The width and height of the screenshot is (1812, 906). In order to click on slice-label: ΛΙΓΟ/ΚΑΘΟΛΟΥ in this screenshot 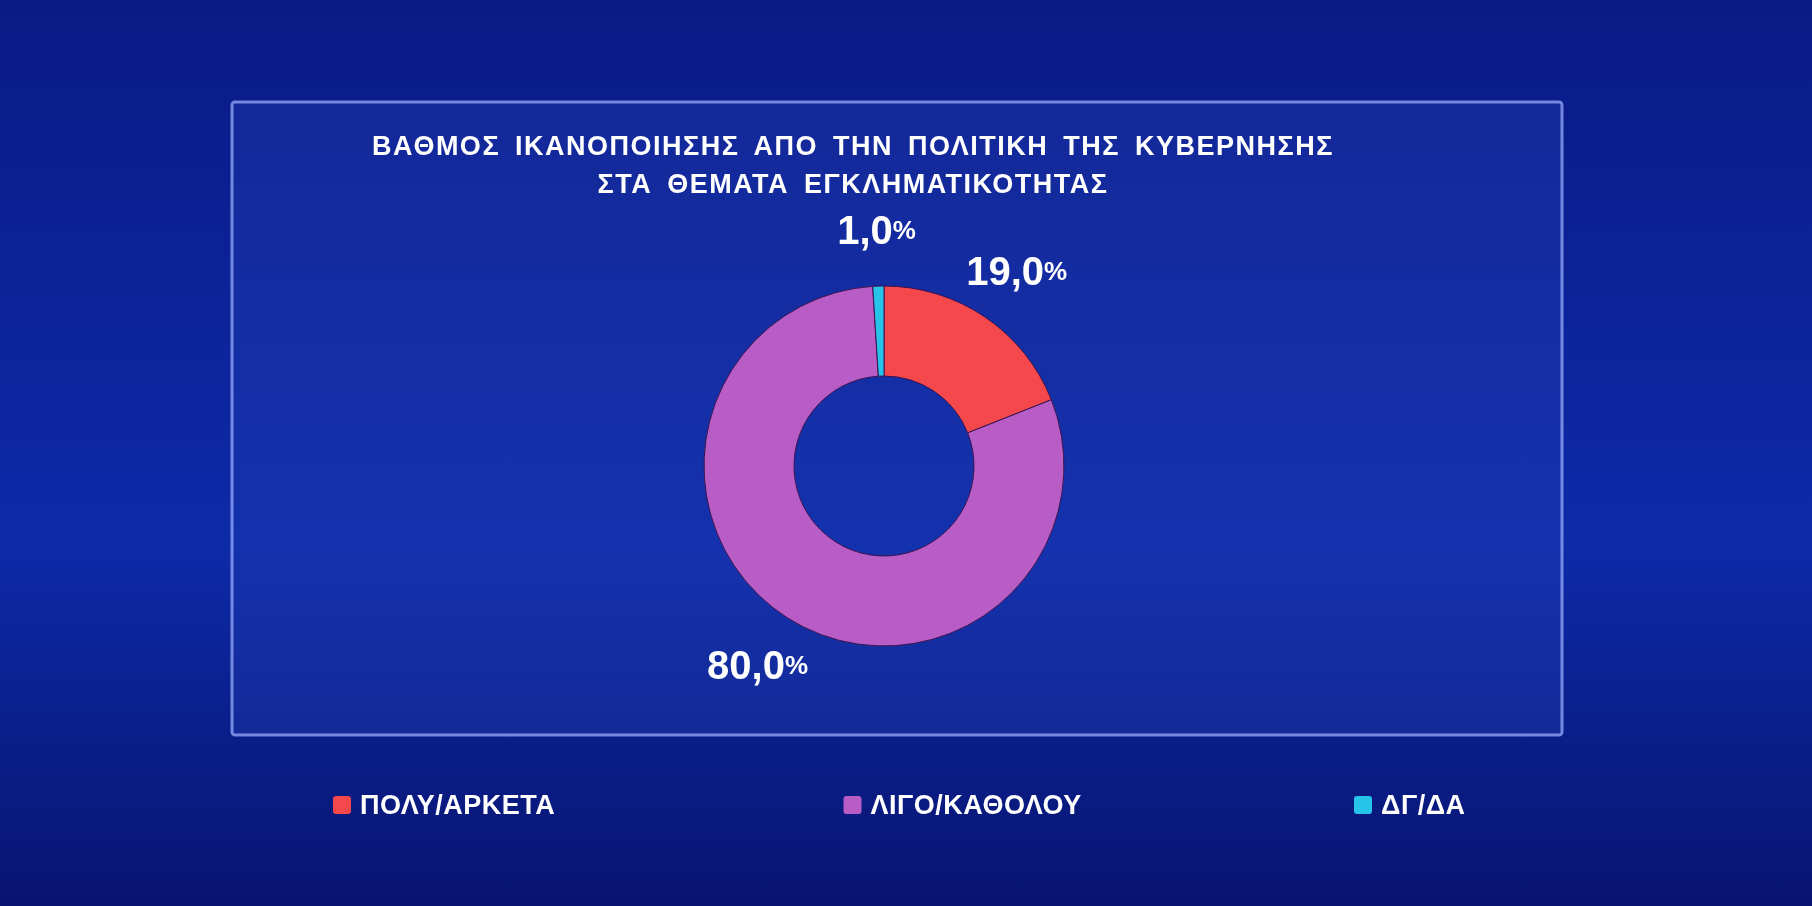, I will do `click(976, 805)`.